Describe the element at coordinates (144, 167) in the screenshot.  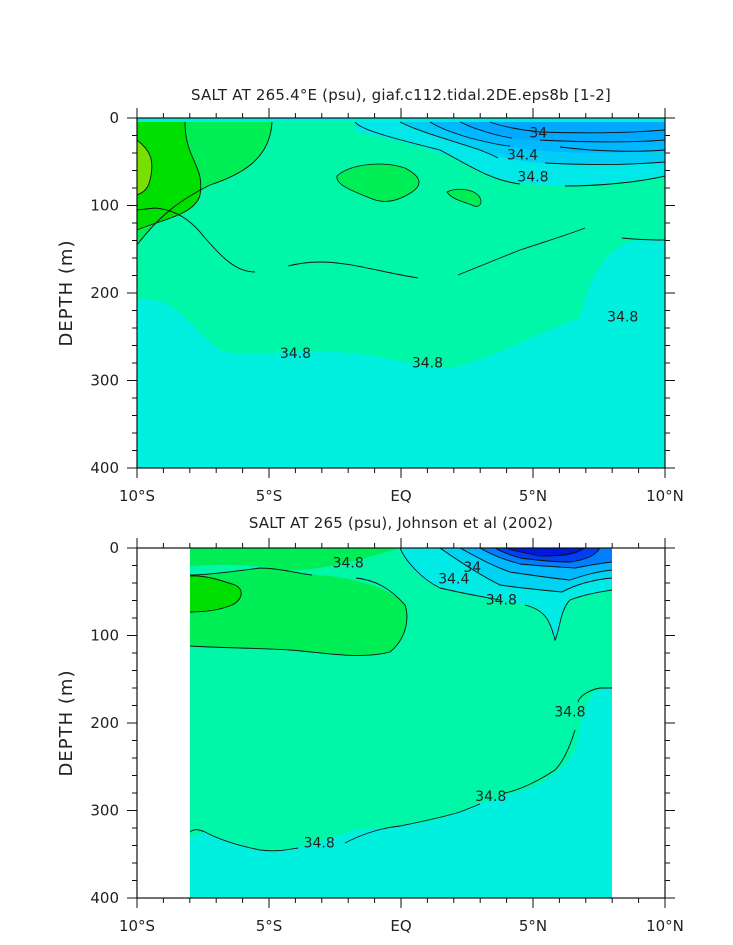
I see `fill-yellow-green` at that location.